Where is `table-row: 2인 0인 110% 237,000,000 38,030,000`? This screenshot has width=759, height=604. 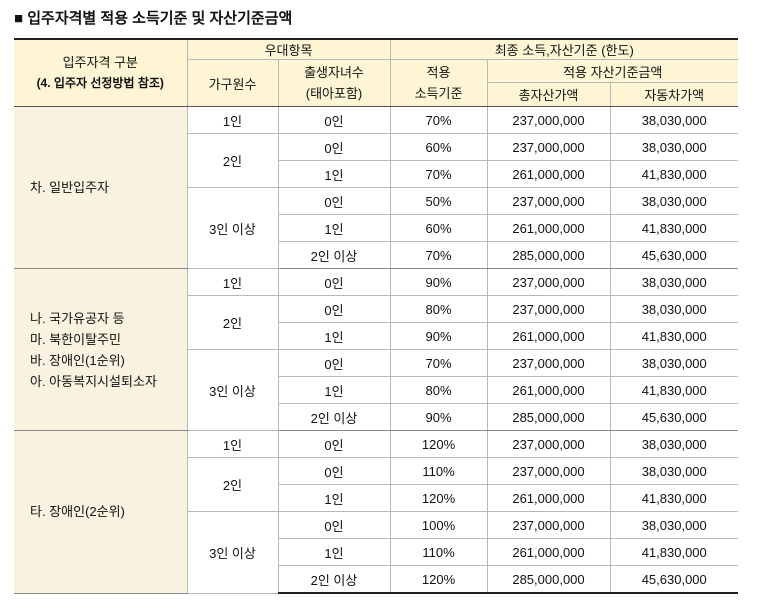
table-row: 2인 0인 110% 237,000,000 38,030,000 is located at coordinates (376, 484).